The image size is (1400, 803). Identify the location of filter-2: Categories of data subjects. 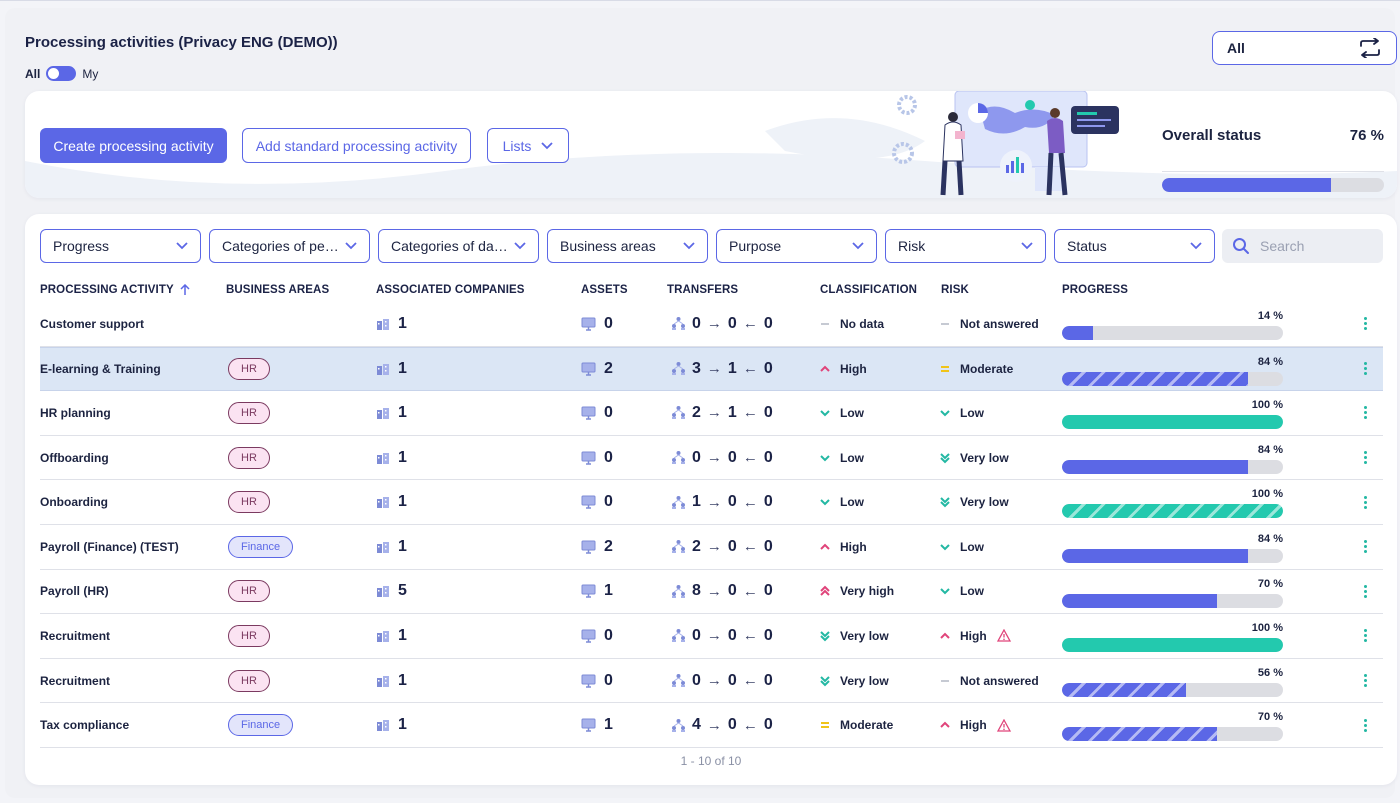
(458, 246).